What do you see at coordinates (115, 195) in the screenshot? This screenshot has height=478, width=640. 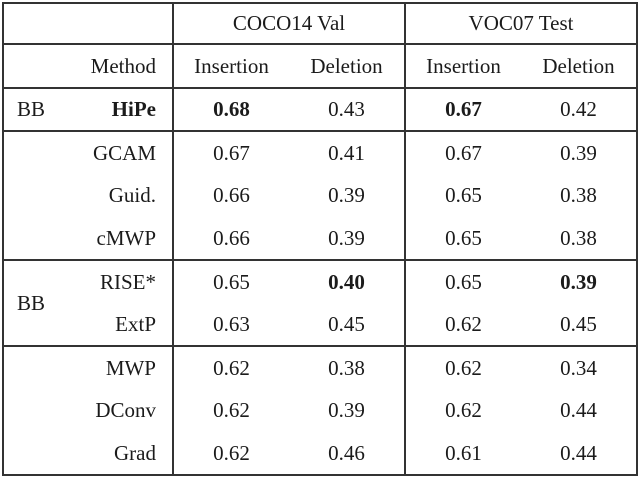 I see `method-cell: Guid.` at bounding box center [115, 195].